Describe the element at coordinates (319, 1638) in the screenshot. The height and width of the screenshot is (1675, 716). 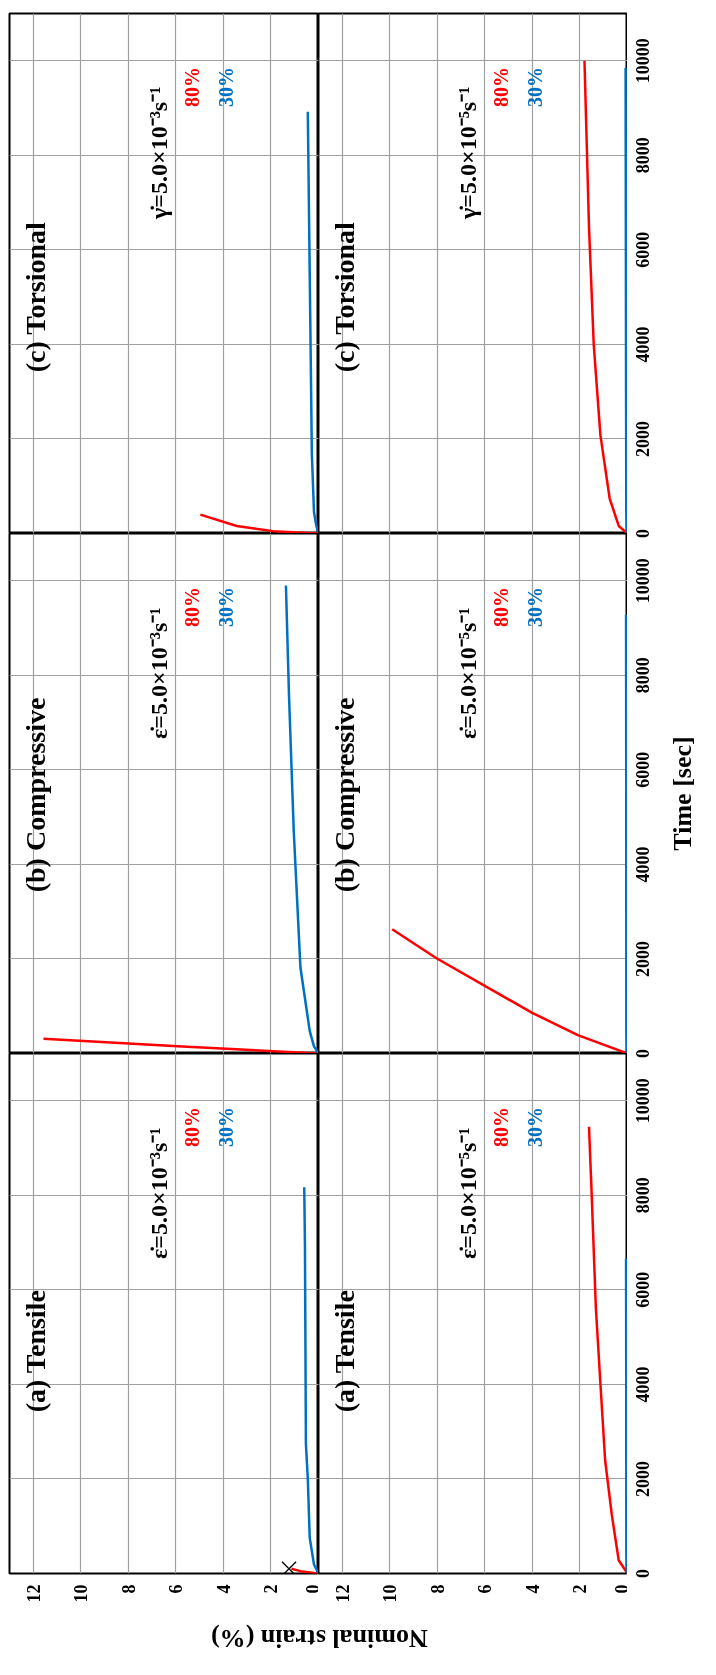
I see `x-axis-title: Nominal strain (%)` at that location.